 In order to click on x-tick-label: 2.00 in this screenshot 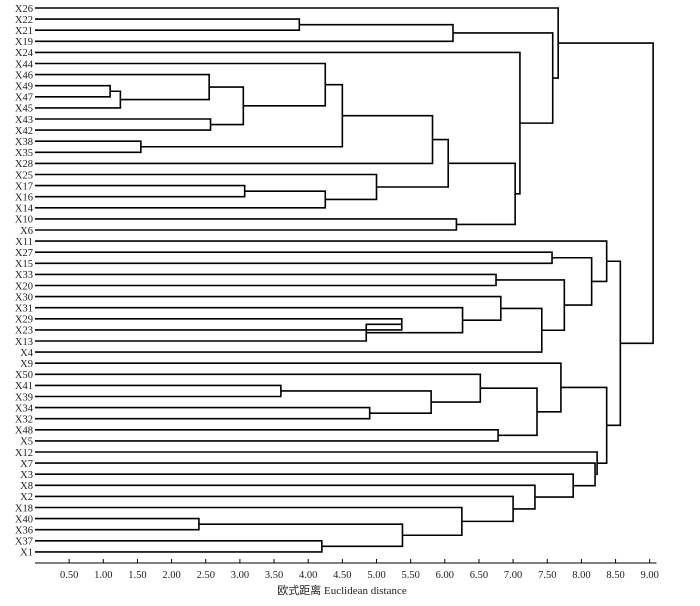, I will do `click(171, 575)`.